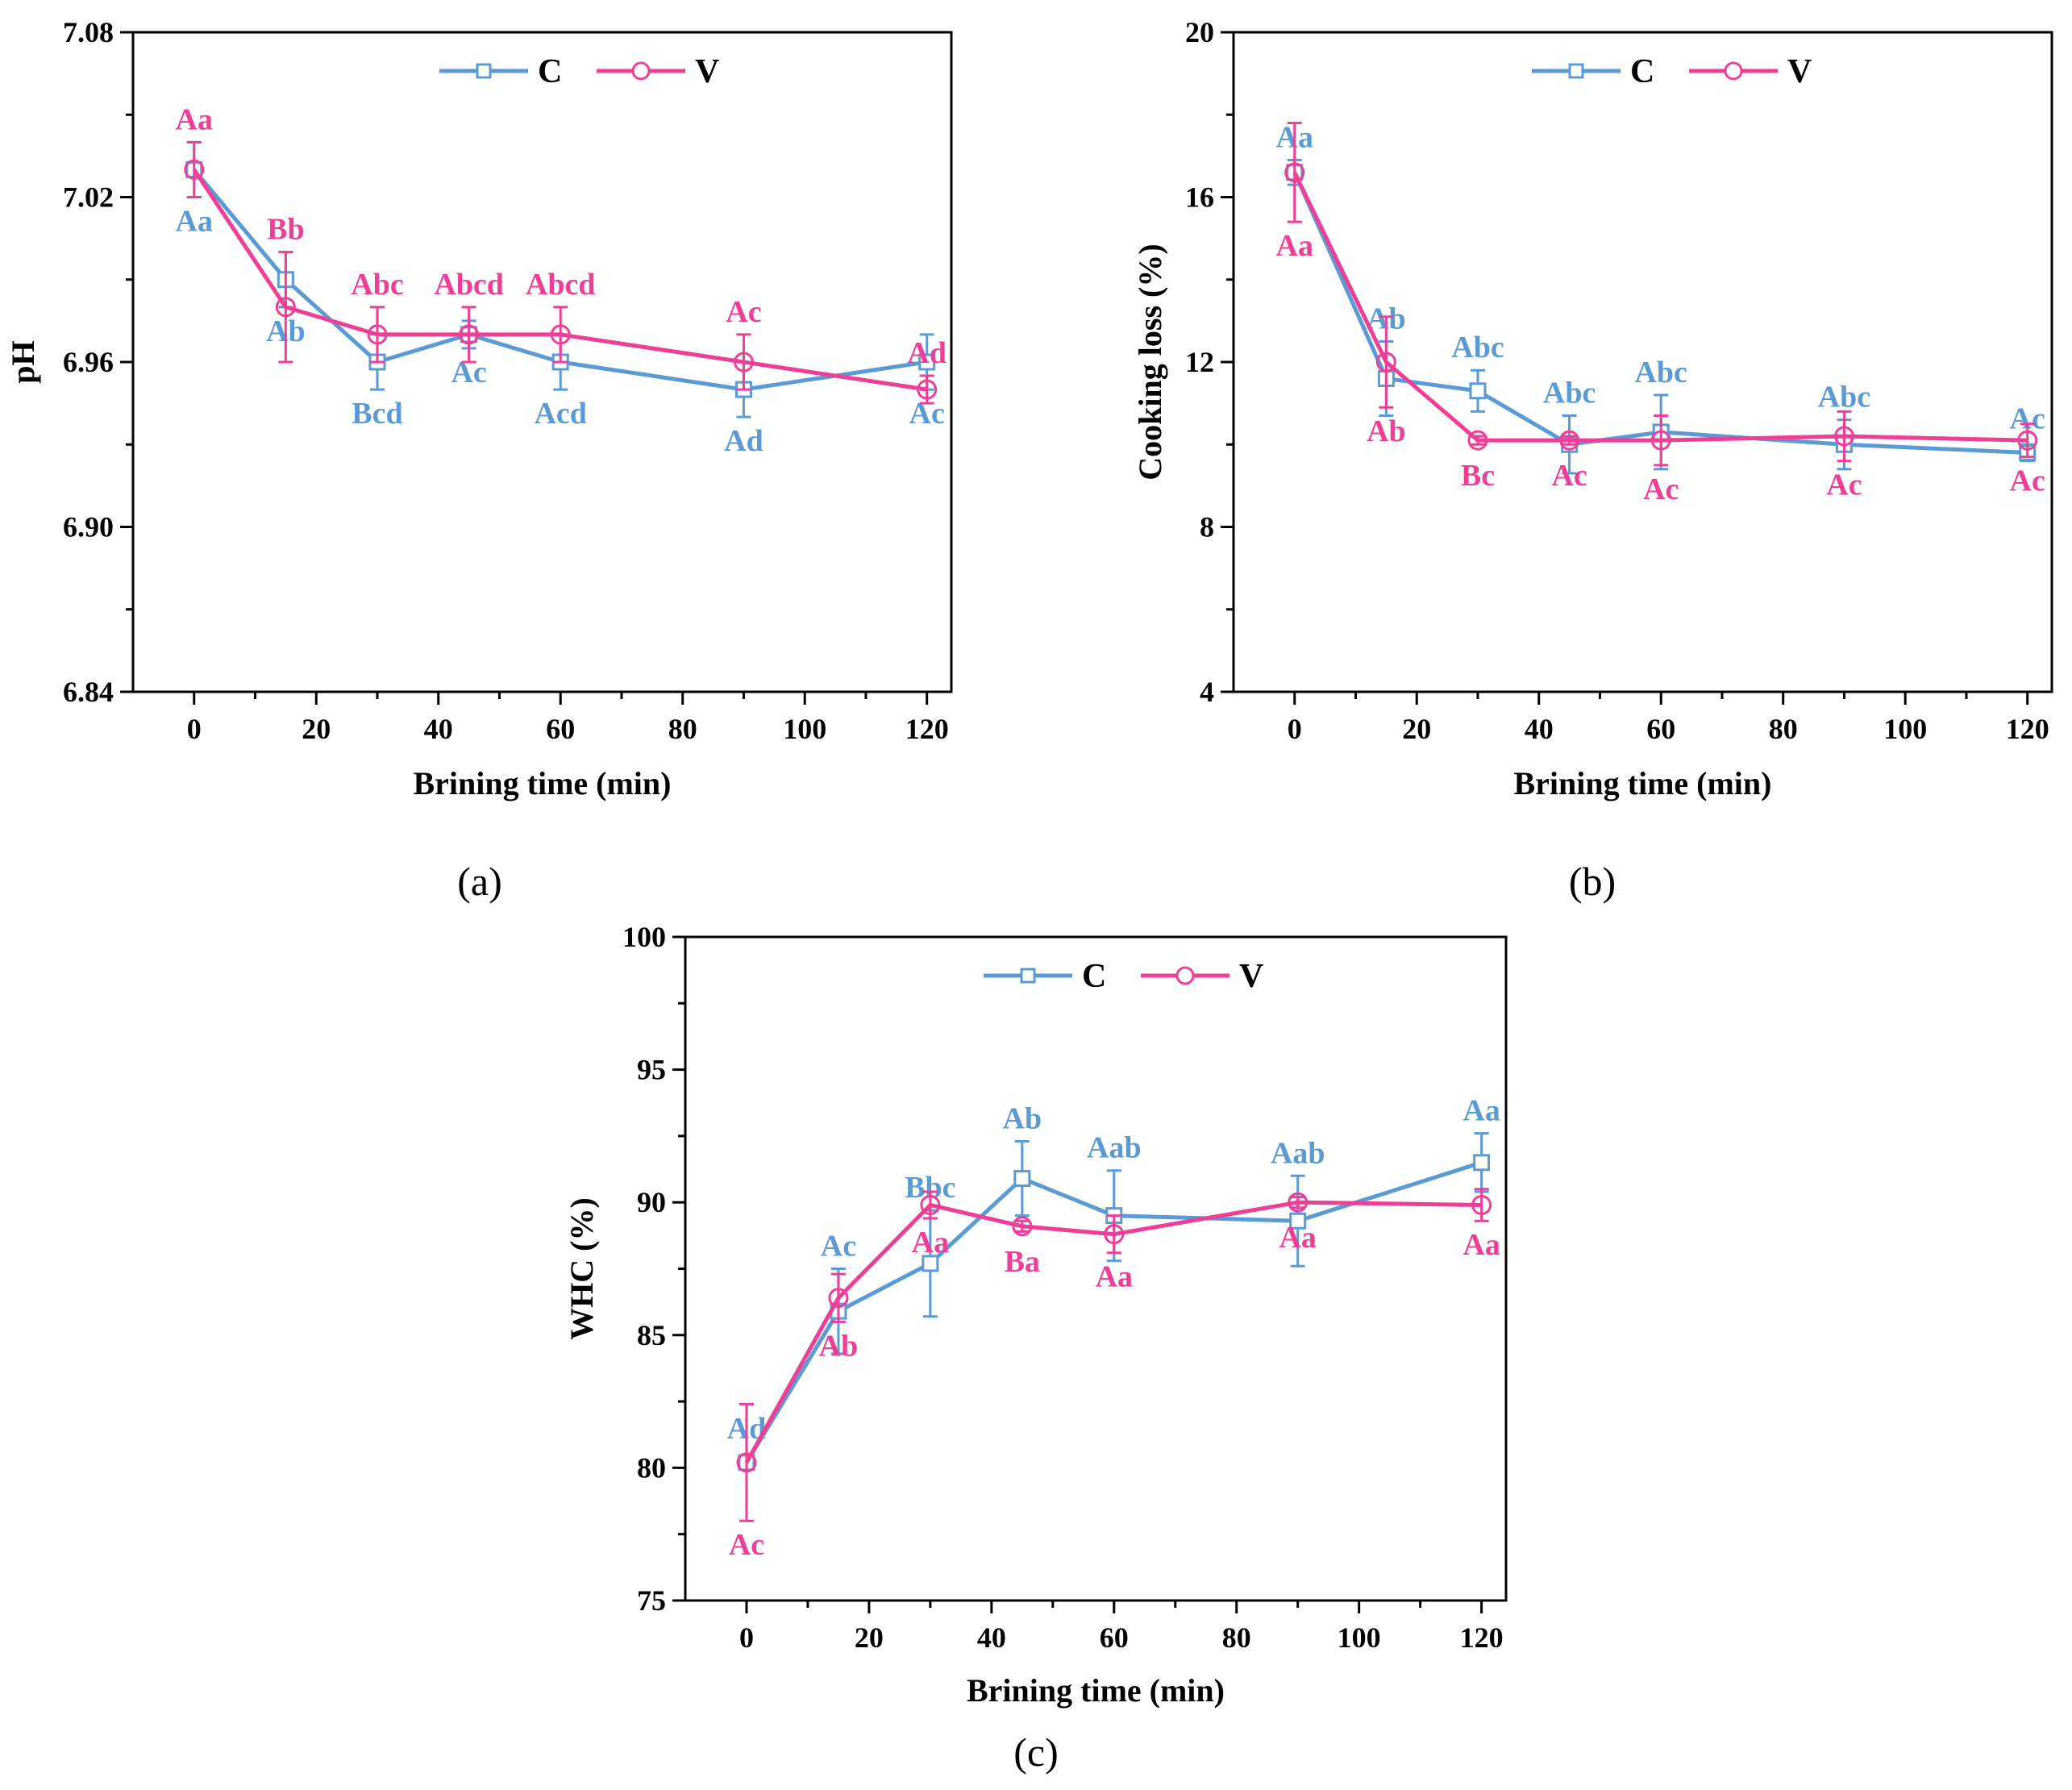 The width and height of the screenshot is (2072, 1790). Describe the element at coordinates (1022, 1262) in the screenshot. I see `significance-label: Ba` at that location.